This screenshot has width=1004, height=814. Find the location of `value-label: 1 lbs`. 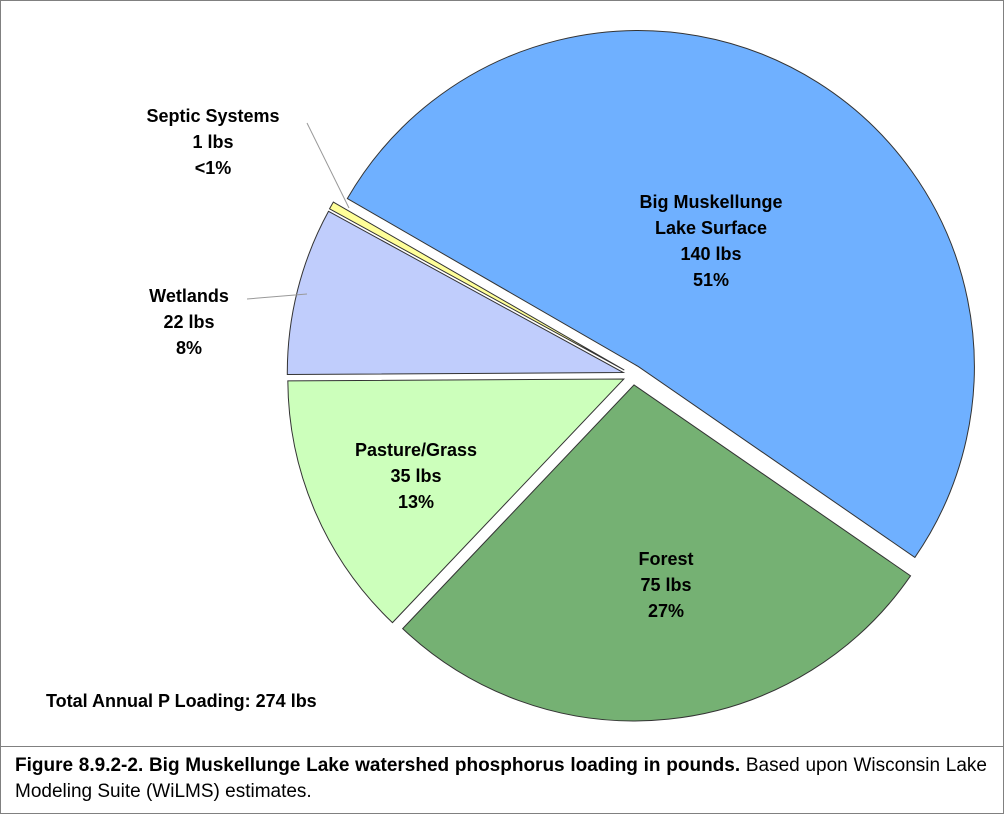

value-label: 1 lbs is located at coordinates (213, 142).